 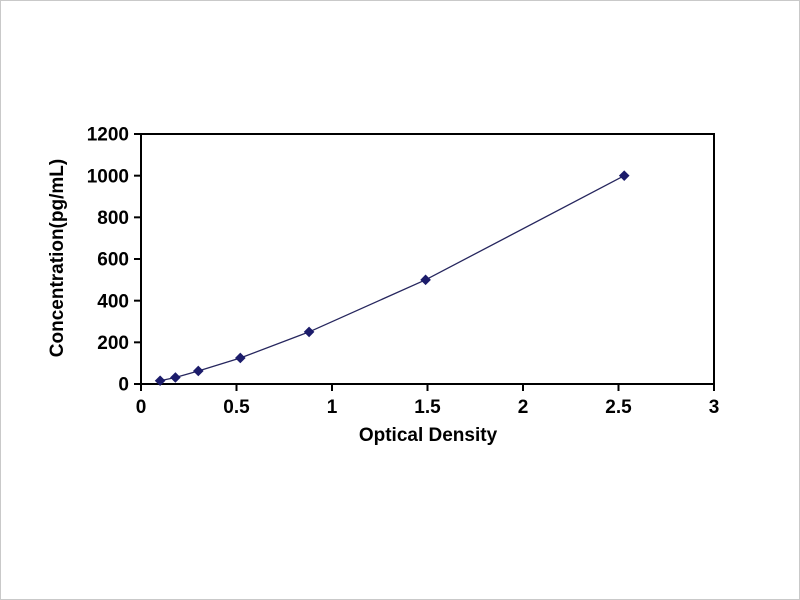 I want to click on y-tick-label: 200, so click(x=113, y=343).